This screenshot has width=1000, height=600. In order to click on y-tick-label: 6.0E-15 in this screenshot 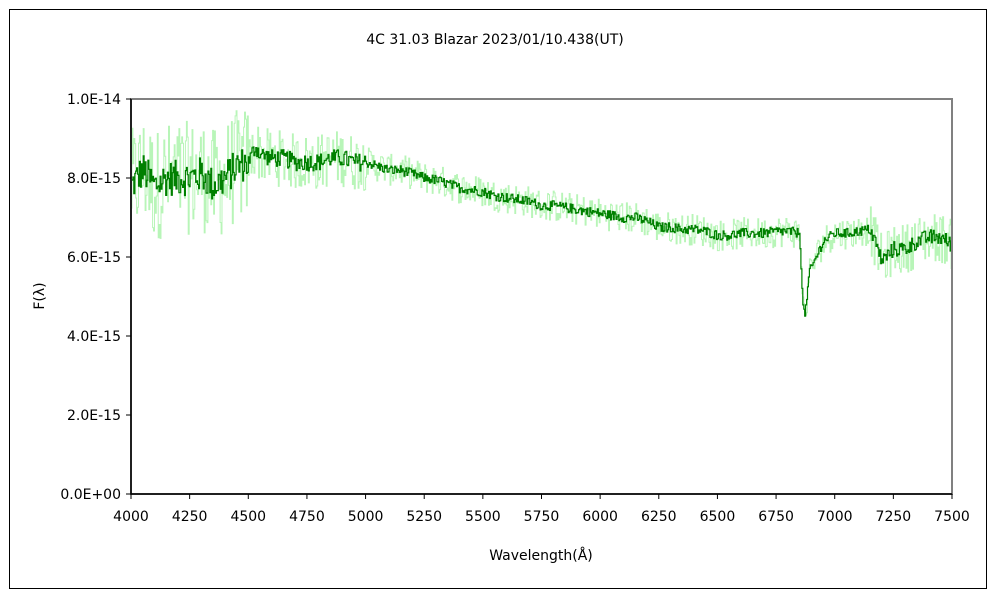, I will do `click(94, 258)`.